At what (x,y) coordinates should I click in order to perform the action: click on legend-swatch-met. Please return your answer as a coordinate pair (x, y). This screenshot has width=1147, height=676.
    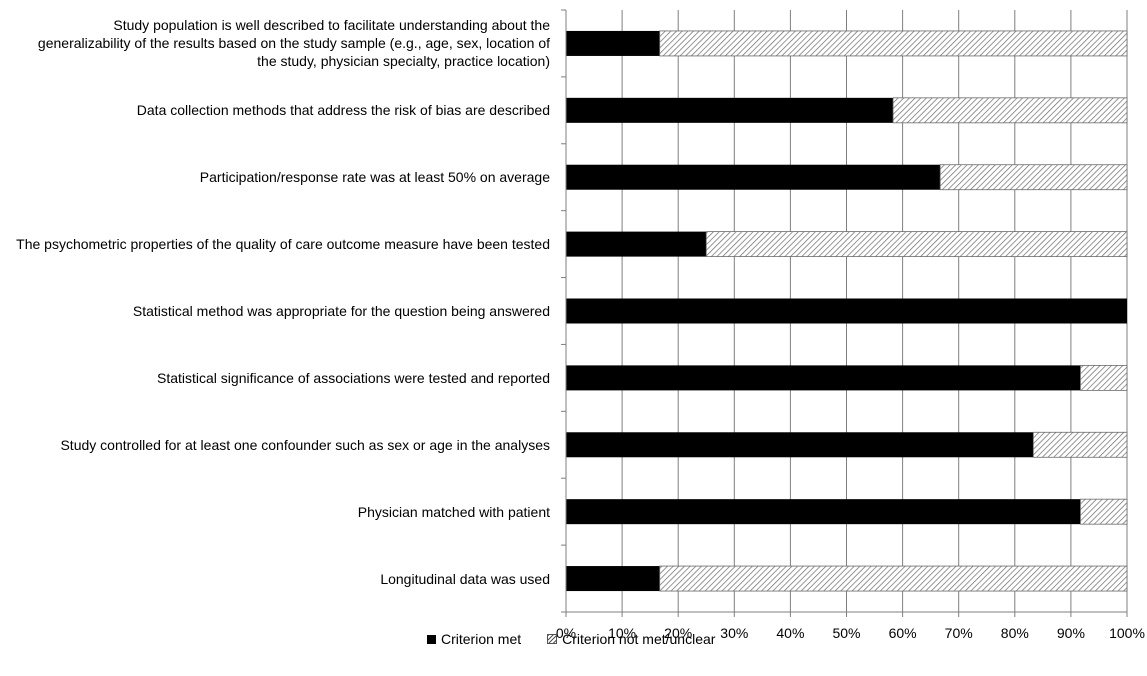
    Looking at the image, I should click on (431, 639).